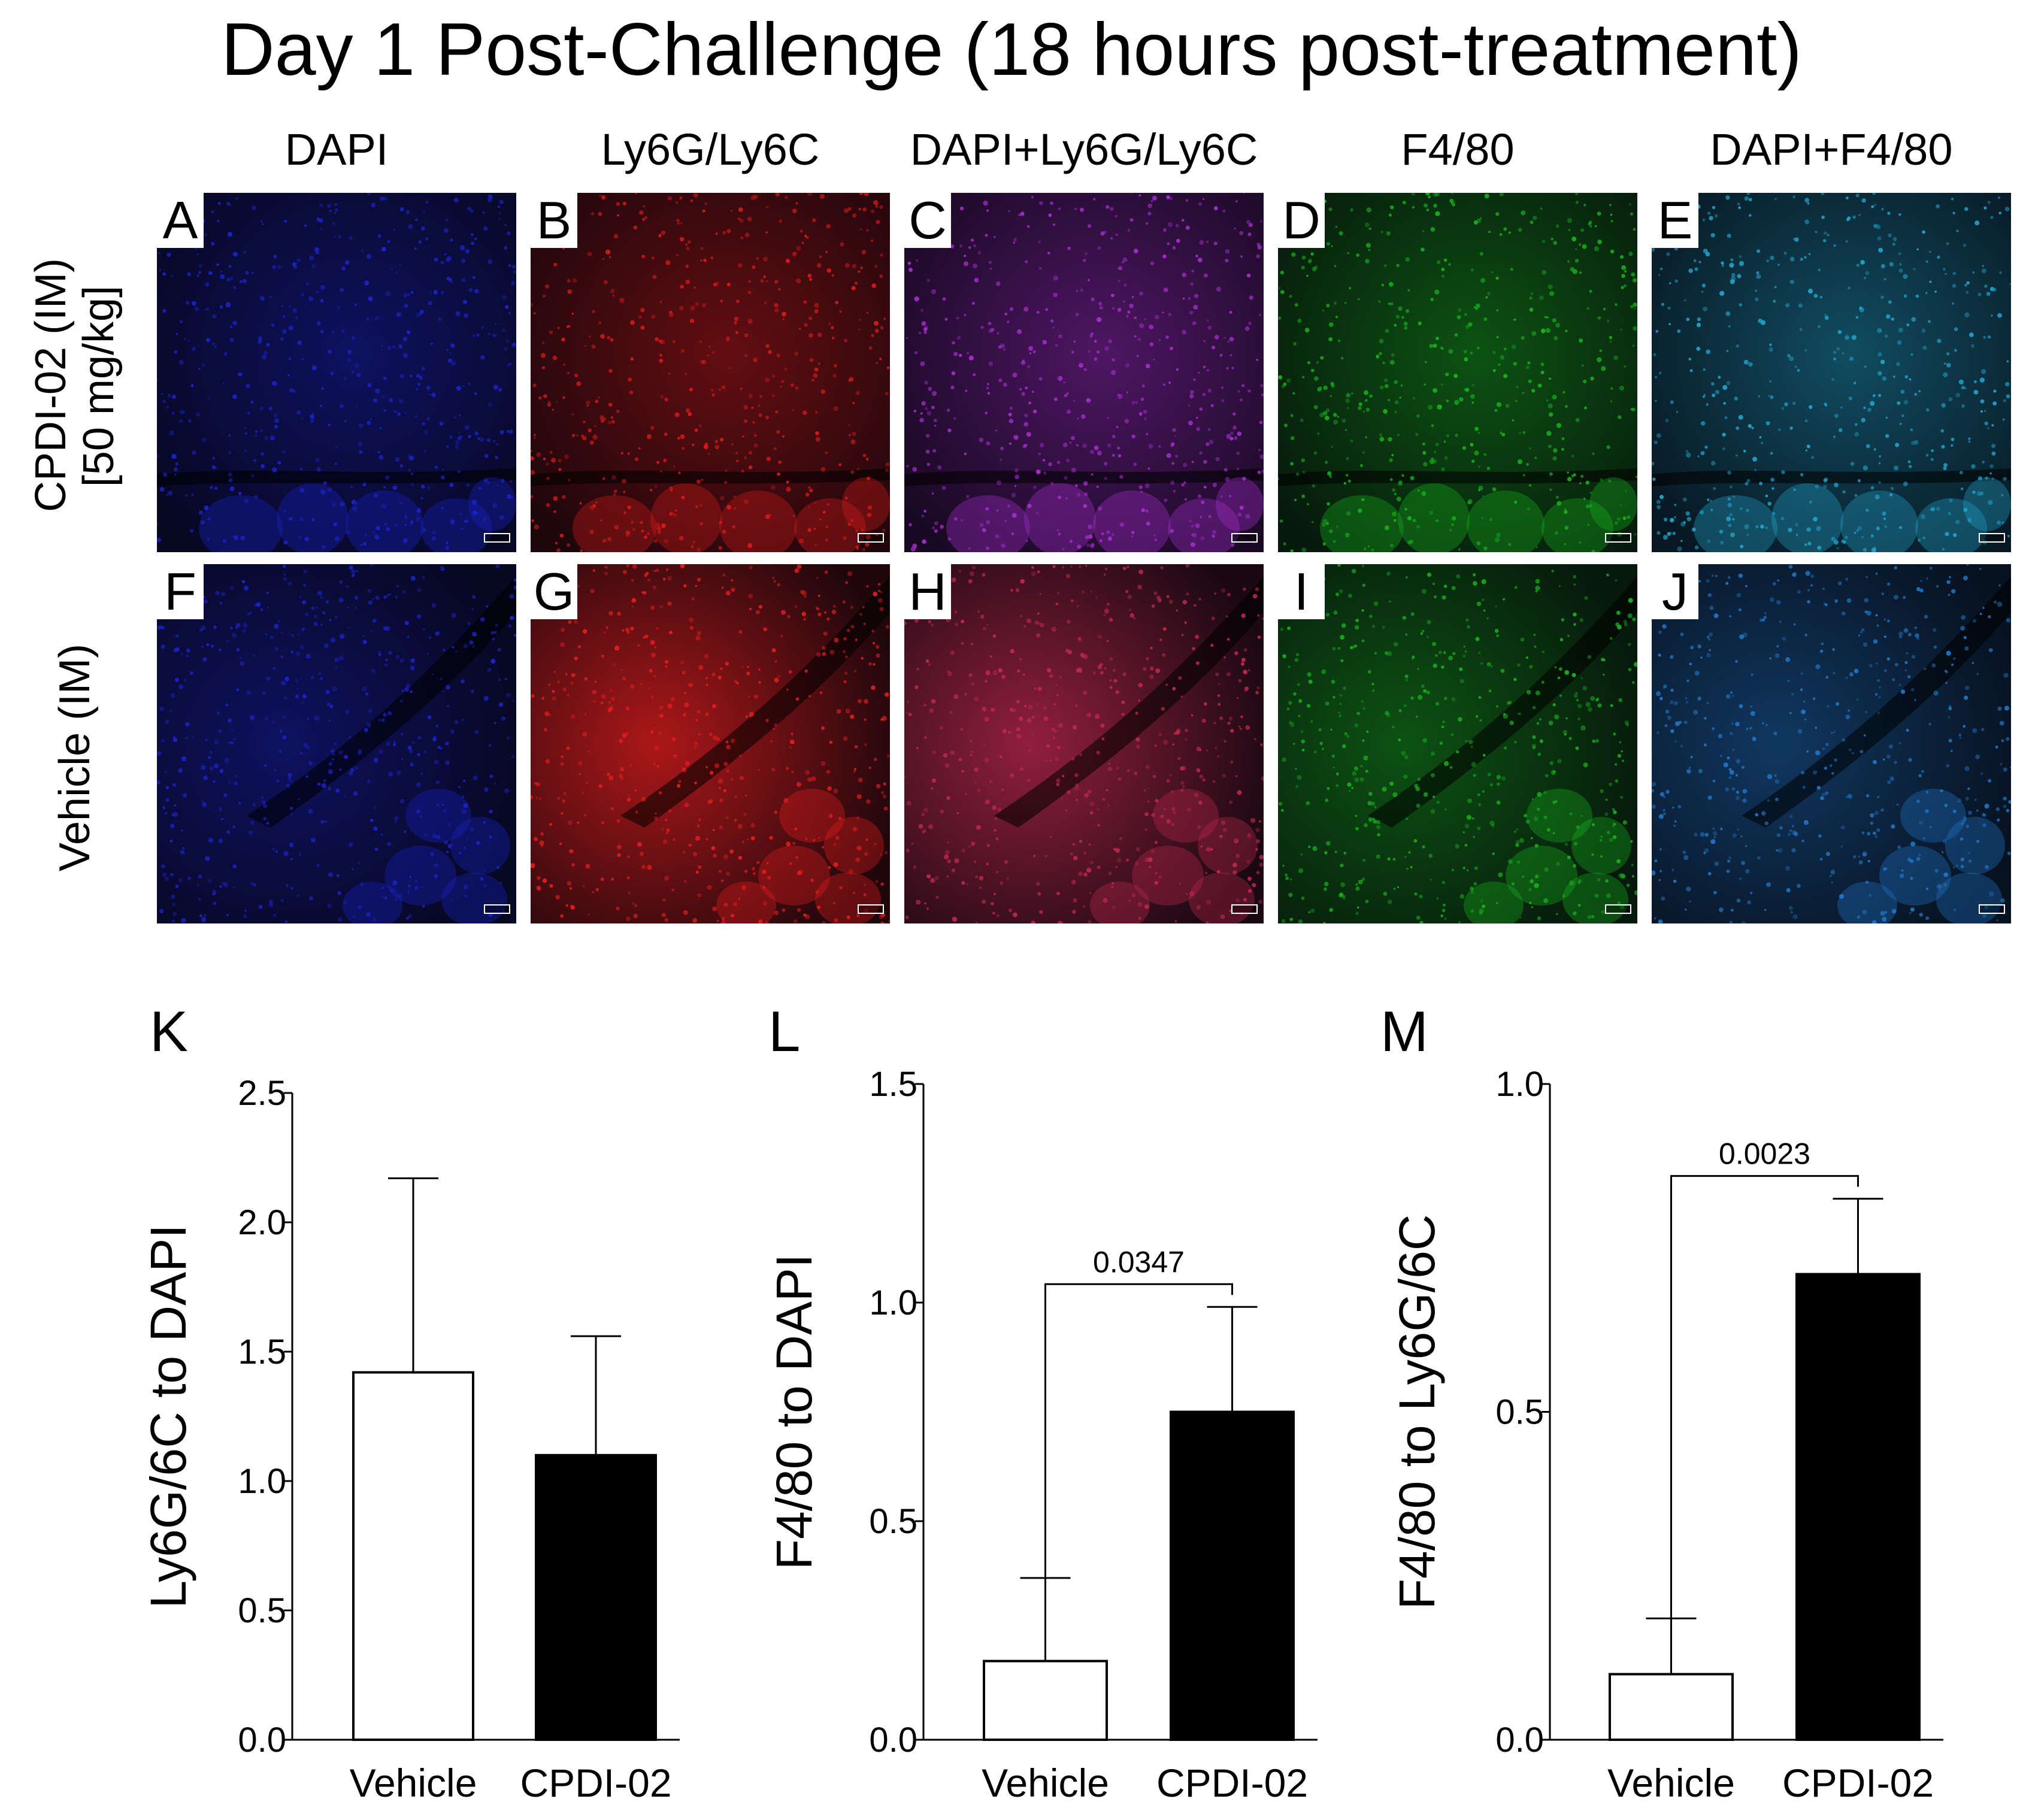  I want to click on column-header-dapi: DAPI, so click(336, 150).